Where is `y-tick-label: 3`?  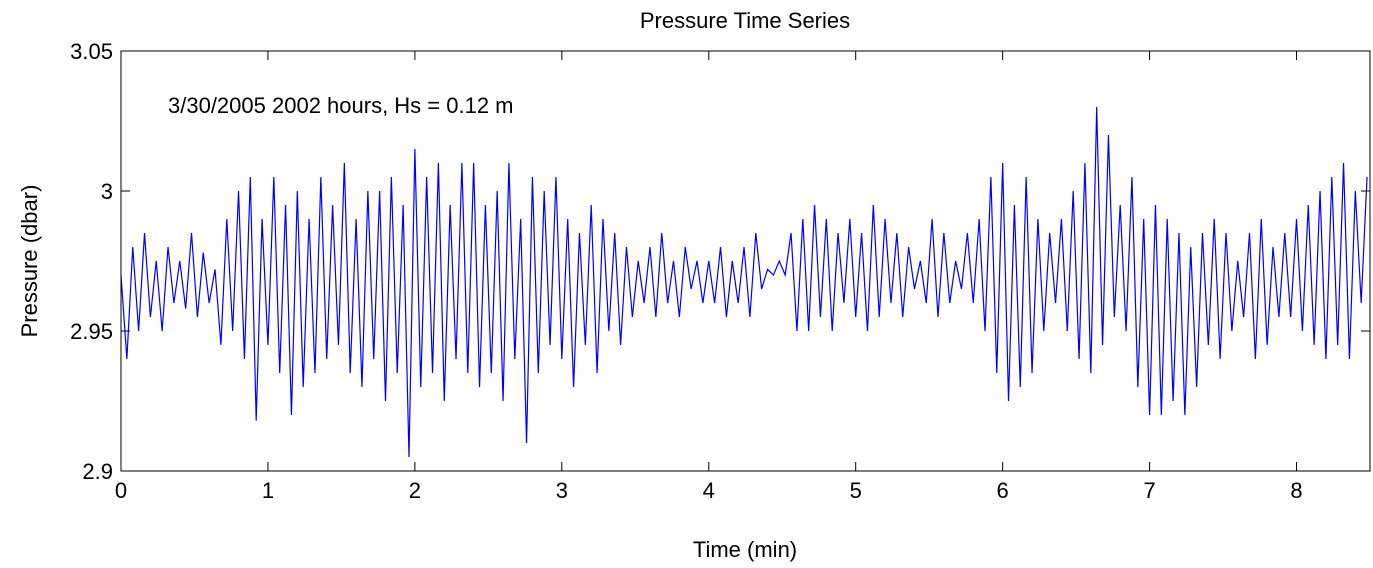
y-tick-label: 3 is located at coordinates (107, 191).